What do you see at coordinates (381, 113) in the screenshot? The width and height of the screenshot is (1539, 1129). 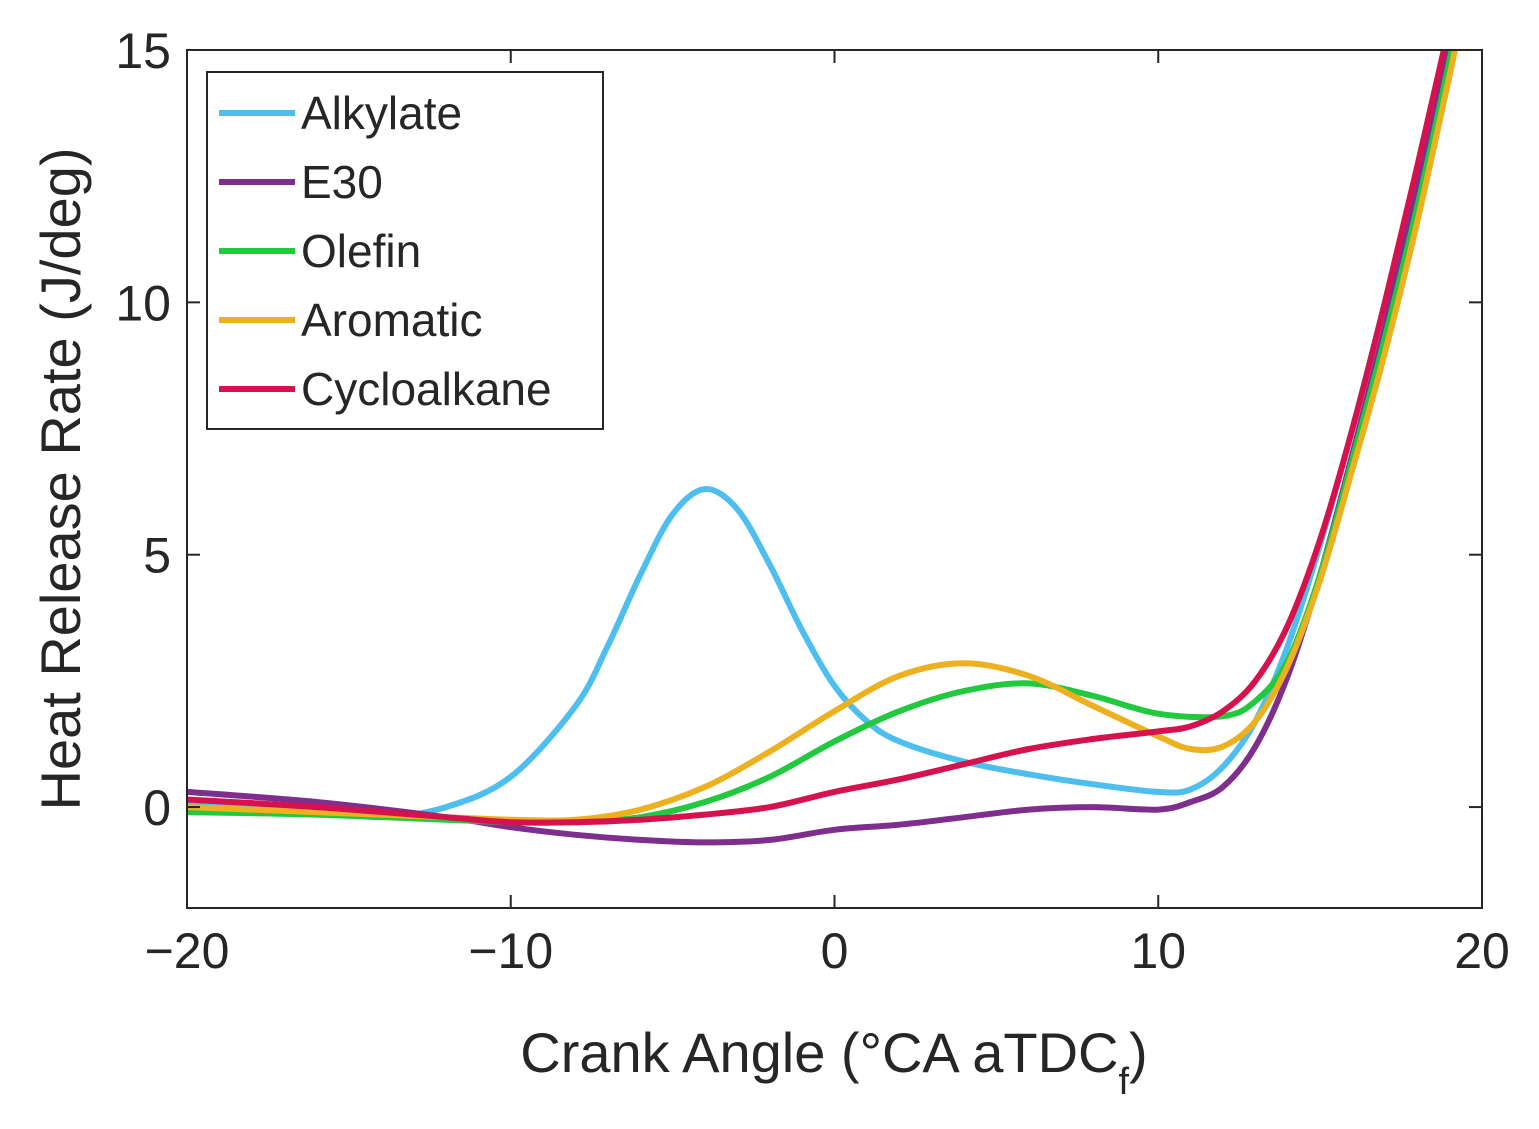 I see `legend-label-alkylate: Alkylate` at bounding box center [381, 113].